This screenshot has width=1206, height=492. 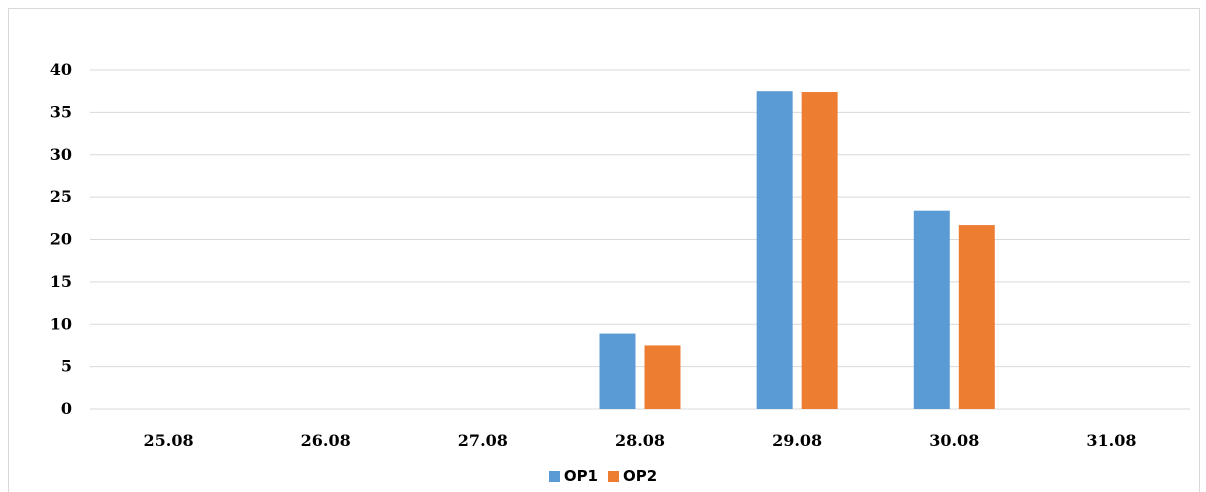 What do you see at coordinates (819, 250) in the screenshot?
I see `bar-op2-29.08` at bounding box center [819, 250].